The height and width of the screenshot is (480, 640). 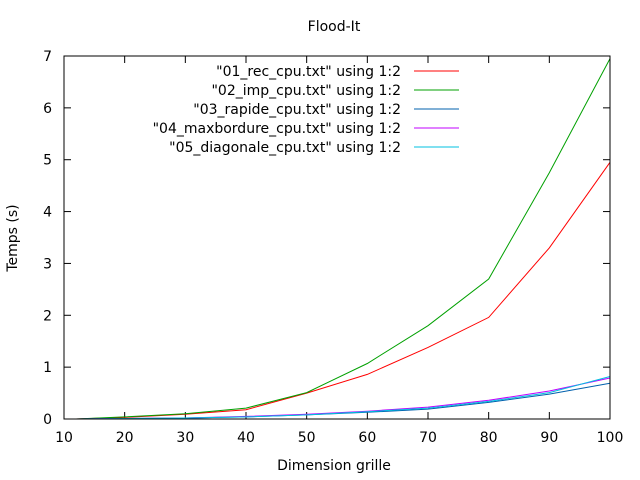 I want to click on y-tick-label: 5, so click(x=47, y=161).